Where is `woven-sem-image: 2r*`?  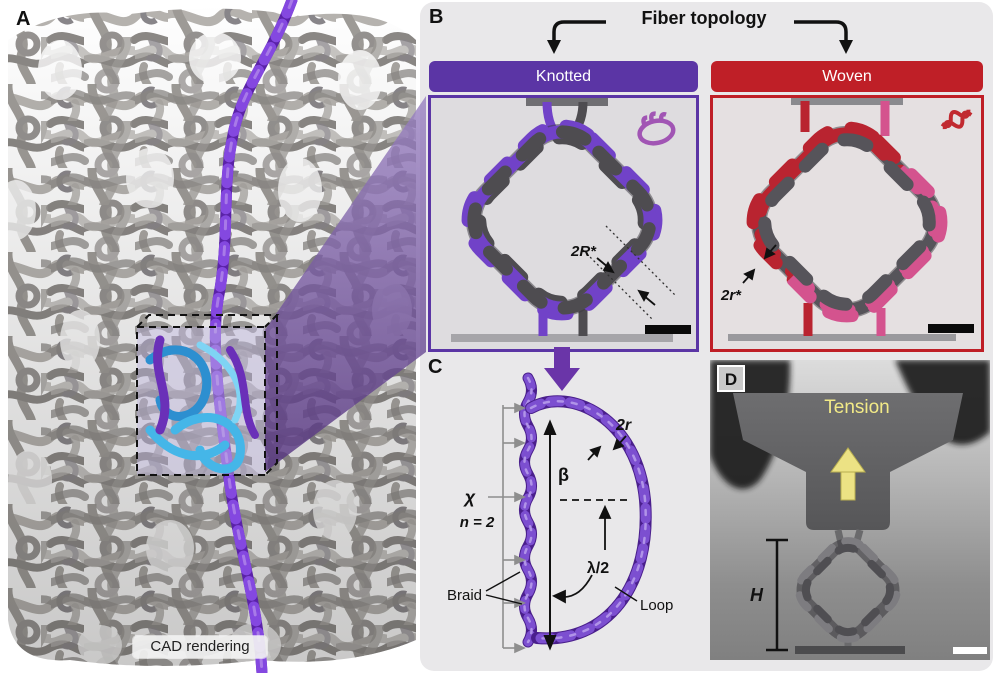
woven-sem-image: 2r* is located at coordinates (847, 223).